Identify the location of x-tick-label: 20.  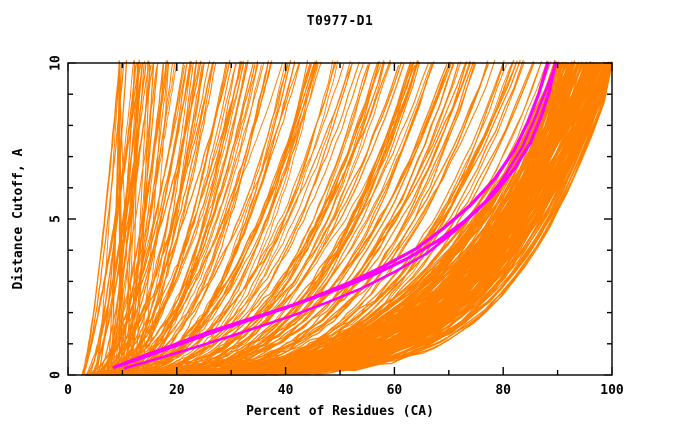
(177, 390).